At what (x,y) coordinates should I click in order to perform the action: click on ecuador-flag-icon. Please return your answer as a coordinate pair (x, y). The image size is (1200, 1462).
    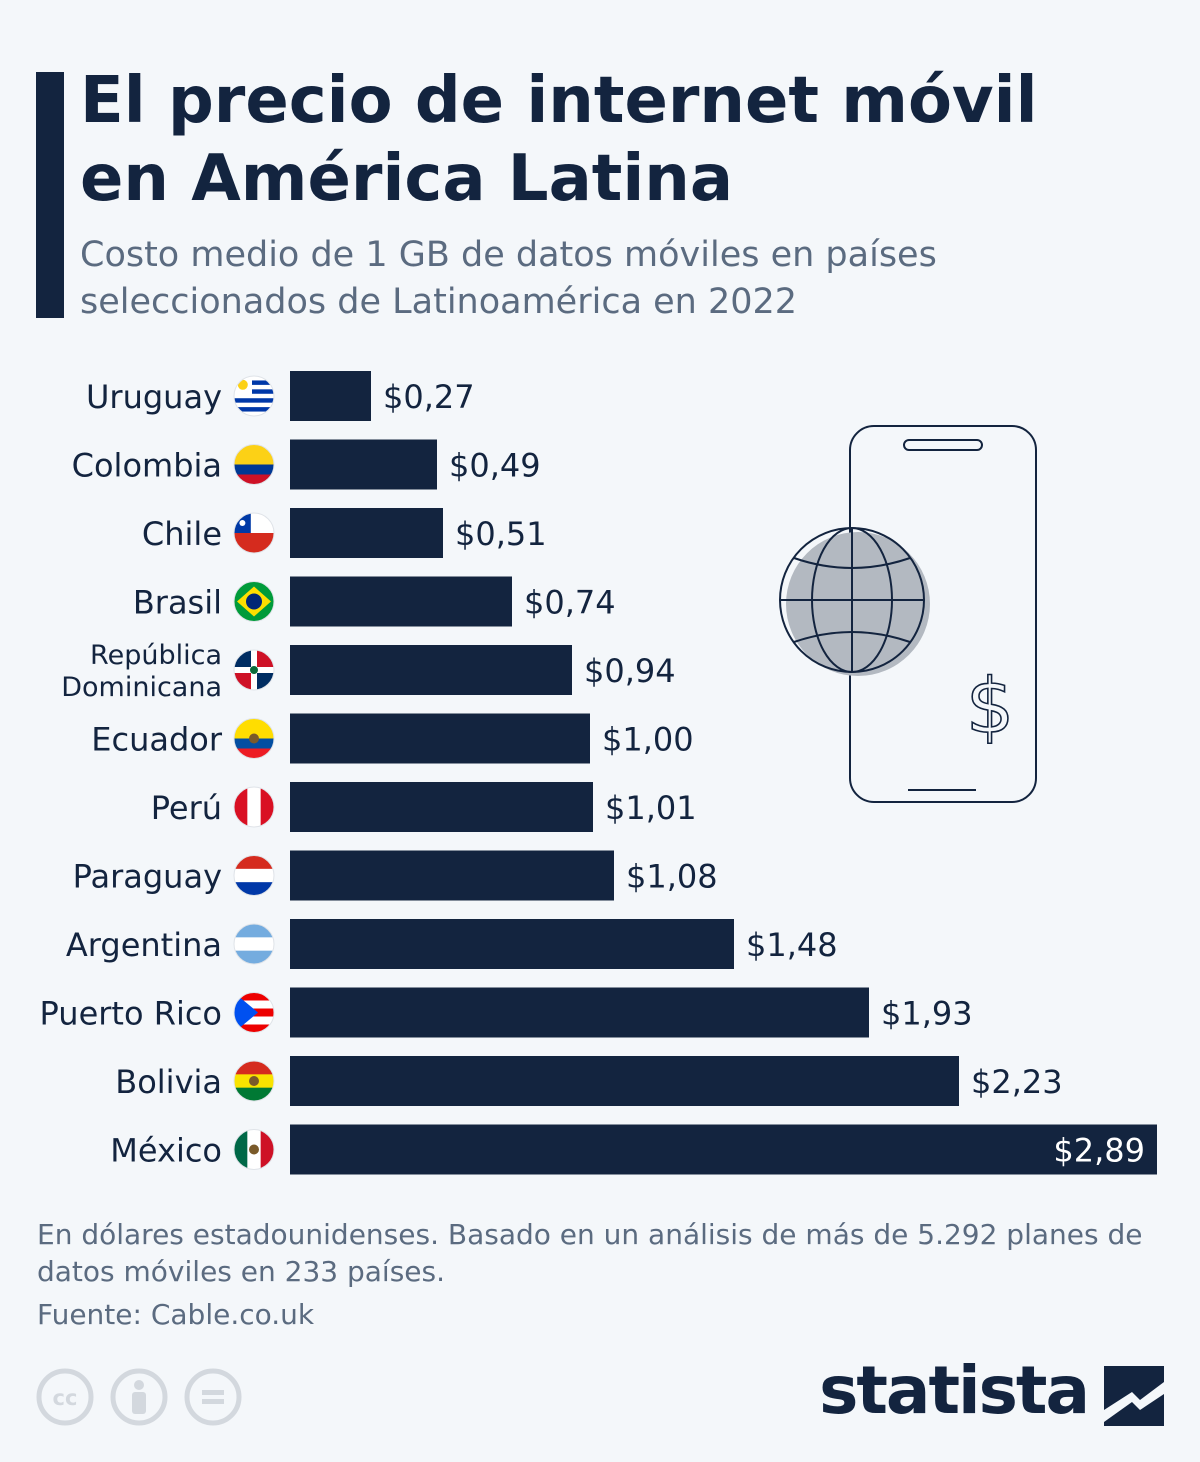
    Looking at the image, I should click on (254, 738).